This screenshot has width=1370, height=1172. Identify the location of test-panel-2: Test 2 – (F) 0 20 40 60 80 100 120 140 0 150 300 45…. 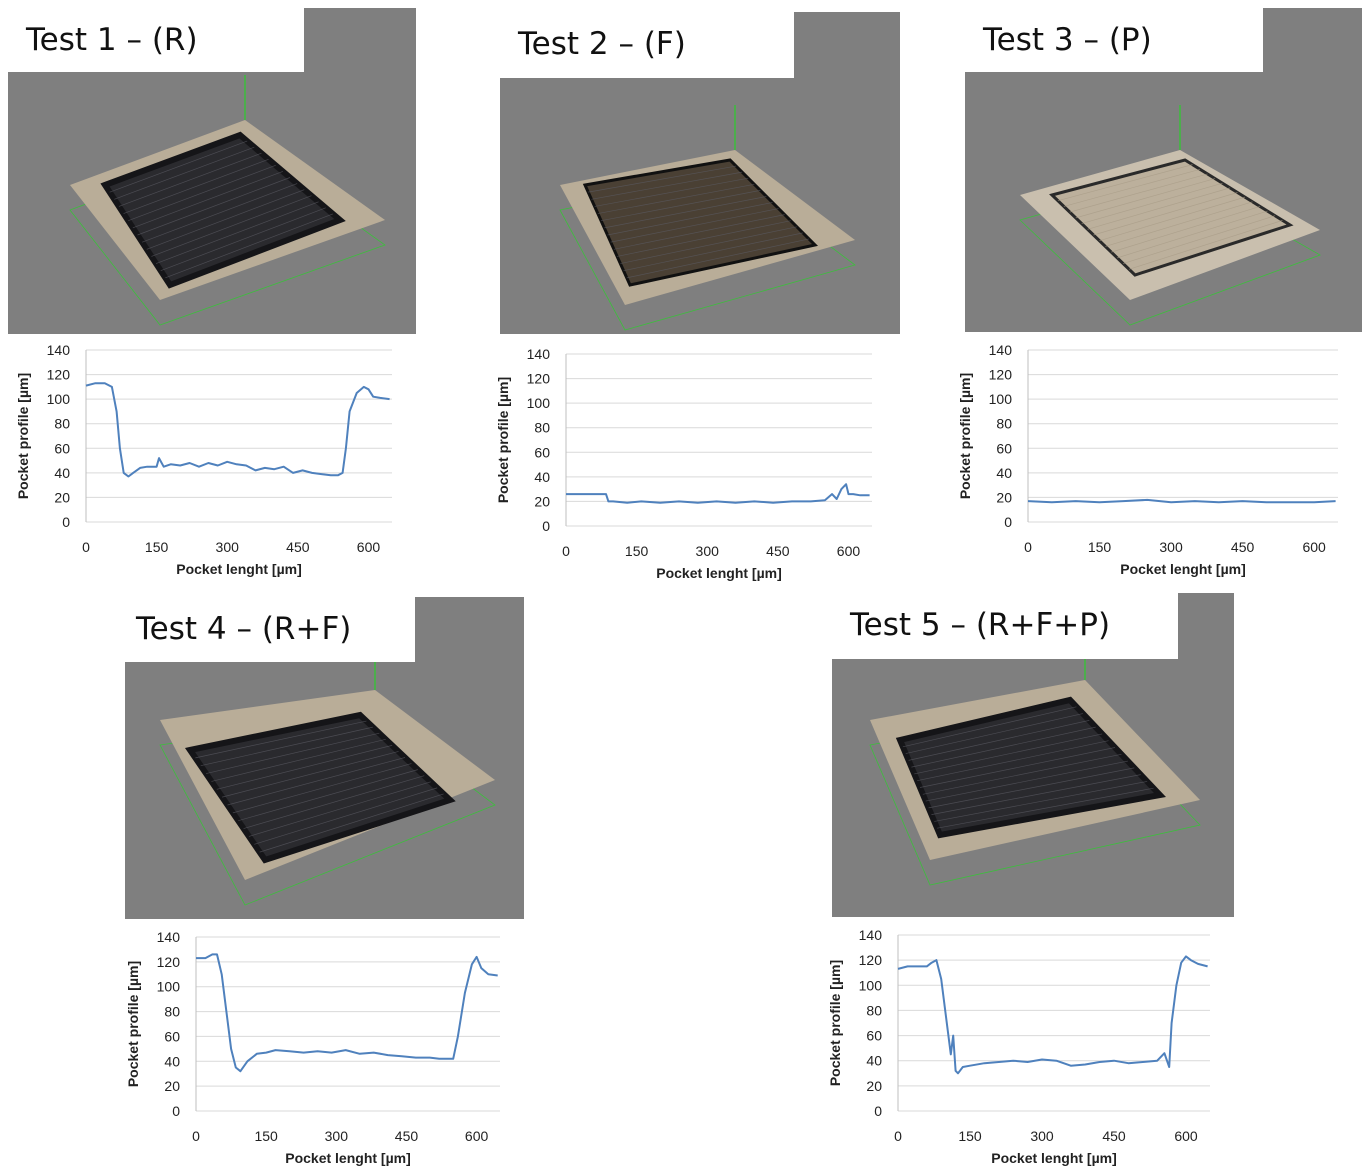
(694, 298).